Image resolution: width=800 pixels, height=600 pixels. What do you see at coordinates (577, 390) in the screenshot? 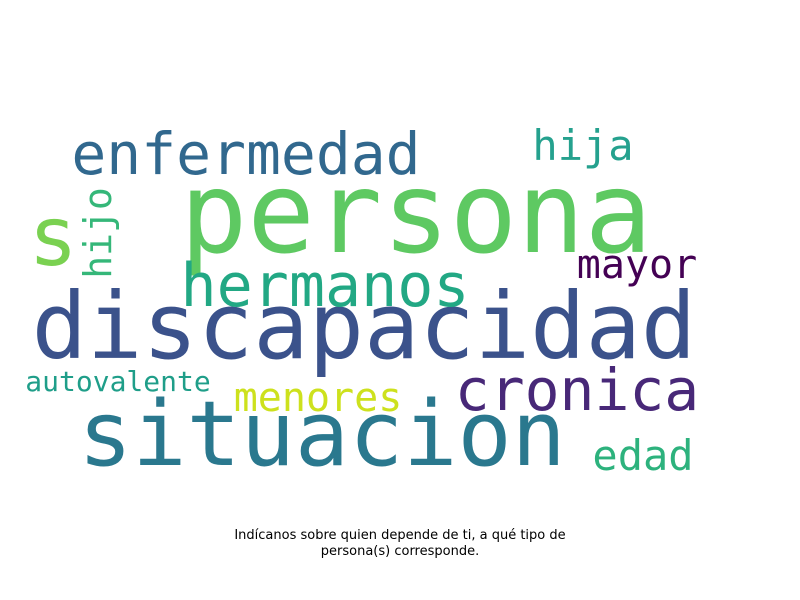
I see `word-cronica: cronica` at bounding box center [577, 390].